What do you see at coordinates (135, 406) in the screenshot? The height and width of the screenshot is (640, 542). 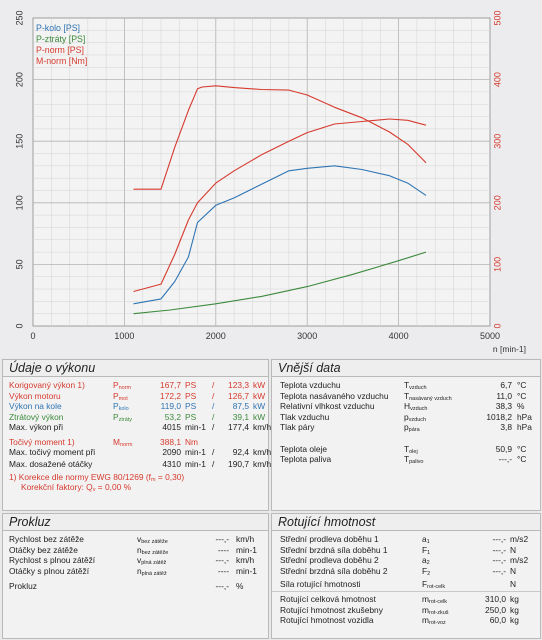 I see `vykon-row: Výkon na kole Pkolo 119,0 PS / 87,5 kW` at bounding box center [135, 406].